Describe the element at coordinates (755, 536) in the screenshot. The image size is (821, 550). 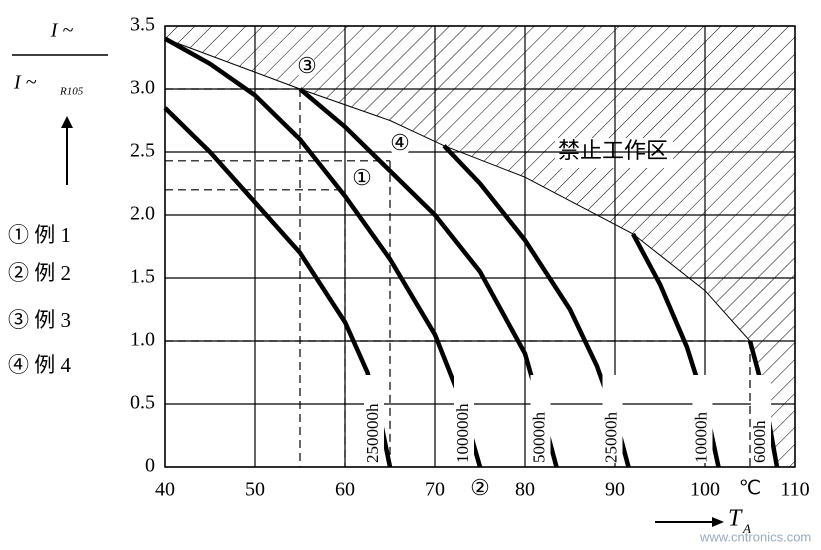
I see `watermark: www.cntronics.com` at that location.